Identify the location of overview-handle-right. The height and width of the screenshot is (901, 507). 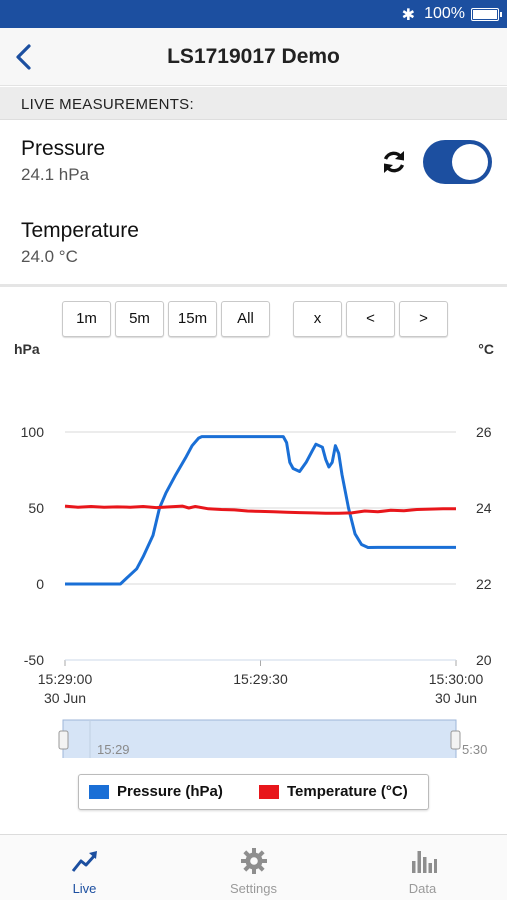
(455, 740).